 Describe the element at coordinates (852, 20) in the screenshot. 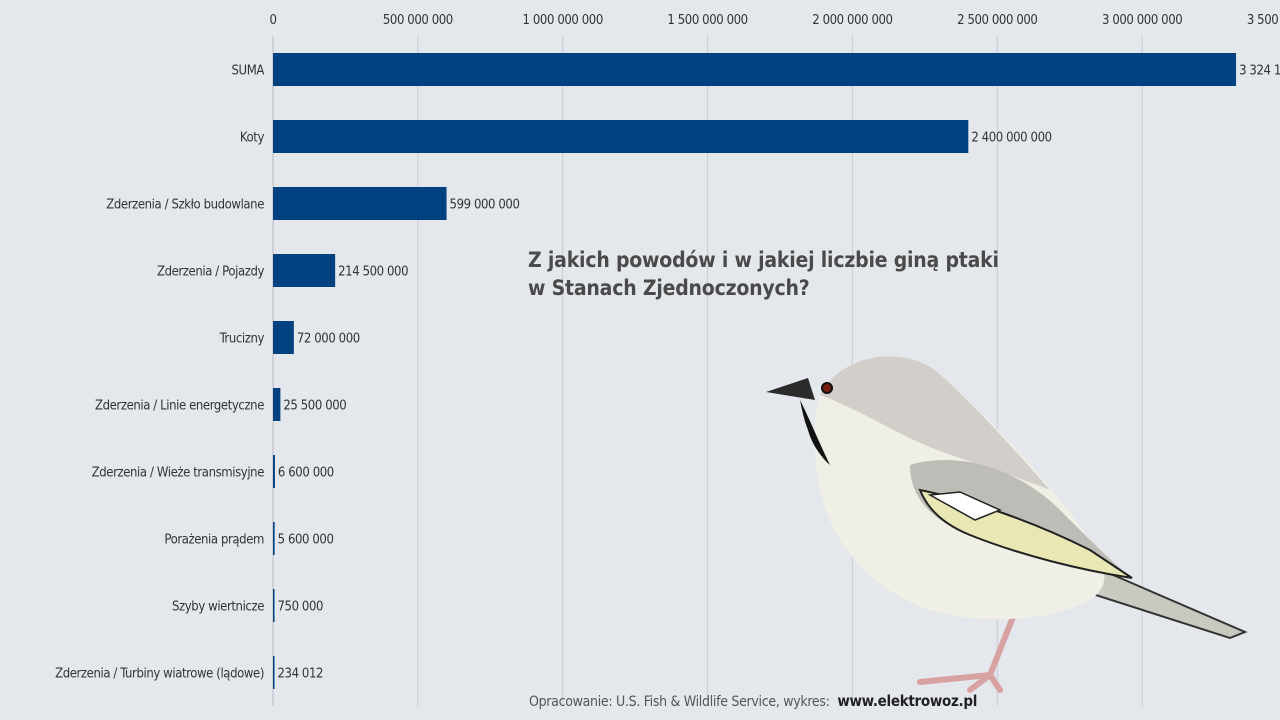

I see `x-tick-label: 2 000 000 000` at that location.